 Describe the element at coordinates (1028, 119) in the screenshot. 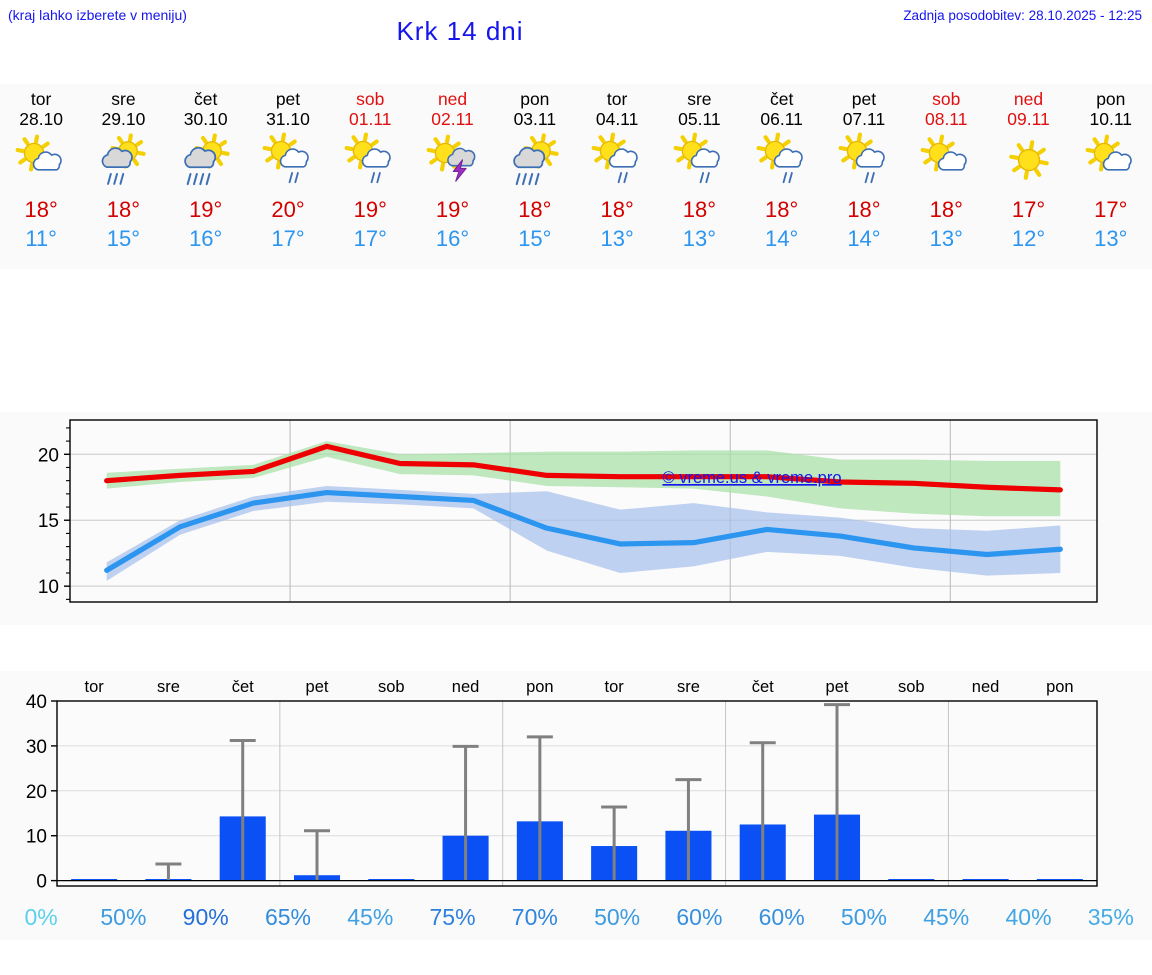

I see `day-date: 09.11` at that location.